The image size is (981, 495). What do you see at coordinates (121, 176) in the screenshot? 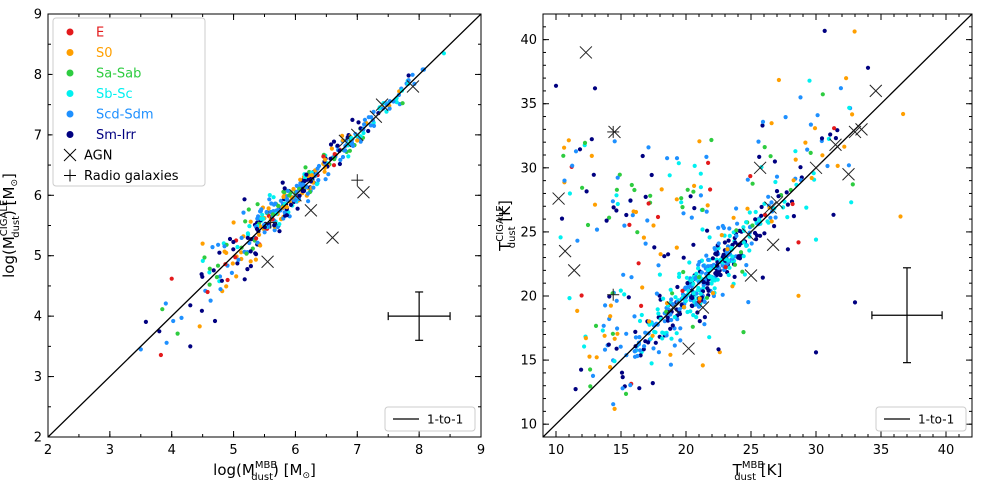
I see `legend-item: Radio galaxies` at bounding box center [121, 176].